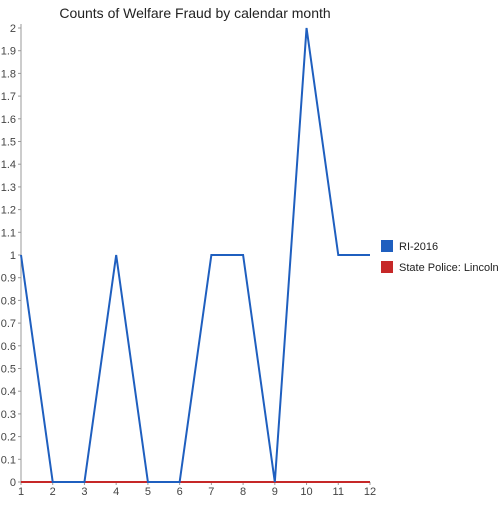  What do you see at coordinates (84, 492) in the screenshot?
I see `x-tick-label: 3` at bounding box center [84, 492].